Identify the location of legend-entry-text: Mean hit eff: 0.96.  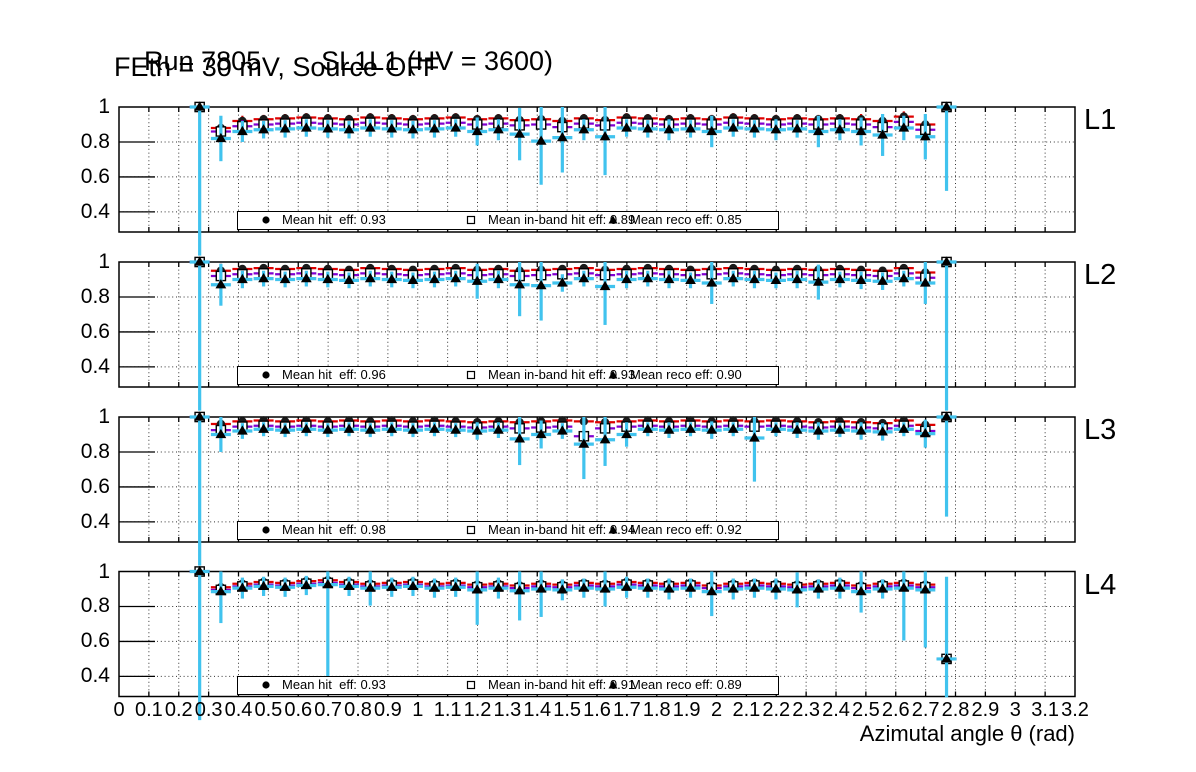
(334, 374).